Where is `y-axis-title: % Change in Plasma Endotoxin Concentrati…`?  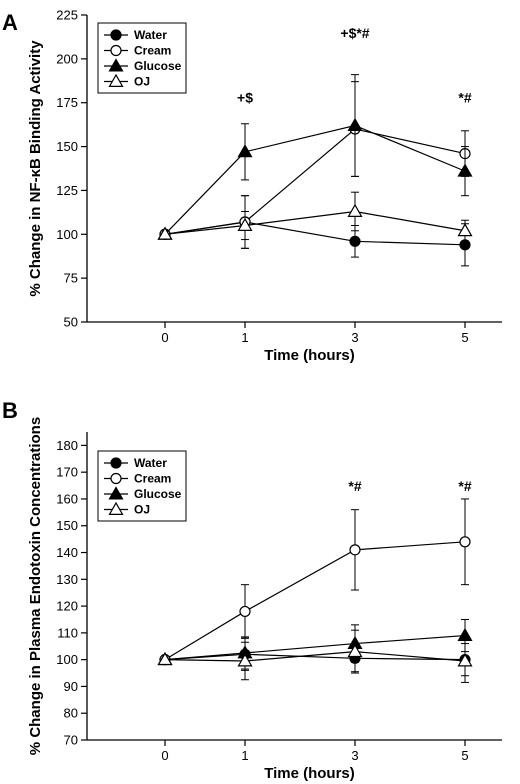 y-axis-title: % Change in Plasma Endotoxin Concentrati… is located at coordinates (35, 586).